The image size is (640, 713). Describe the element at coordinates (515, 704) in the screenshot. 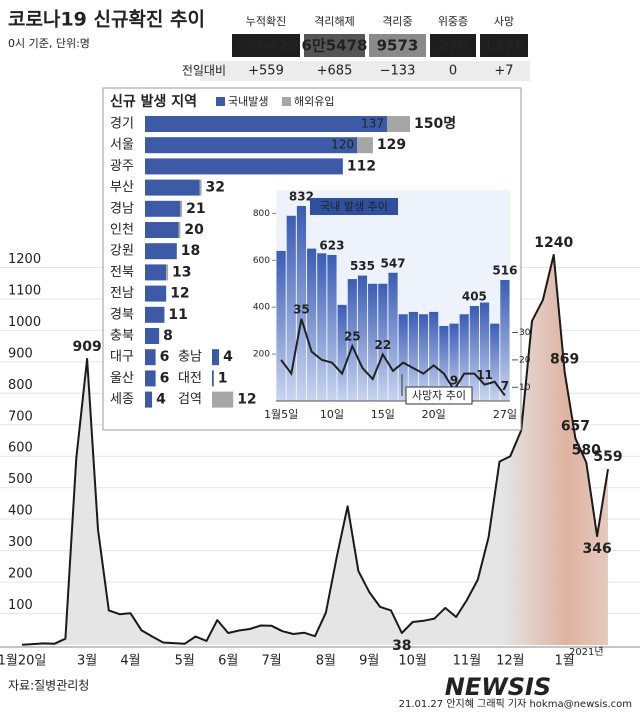

I see `credit: 21.01.27 안지혜 그래픽 기자 hokma@newsis.com` at that location.